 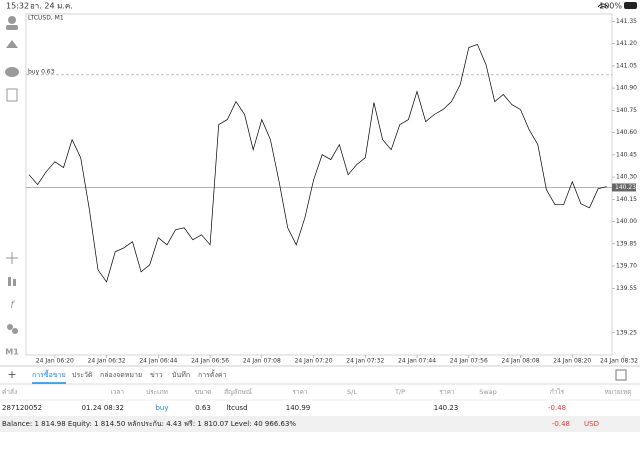 What do you see at coordinates (572, 361) in the screenshot?
I see `x-tick-label: 24 Jan 08:20` at bounding box center [572, 361].